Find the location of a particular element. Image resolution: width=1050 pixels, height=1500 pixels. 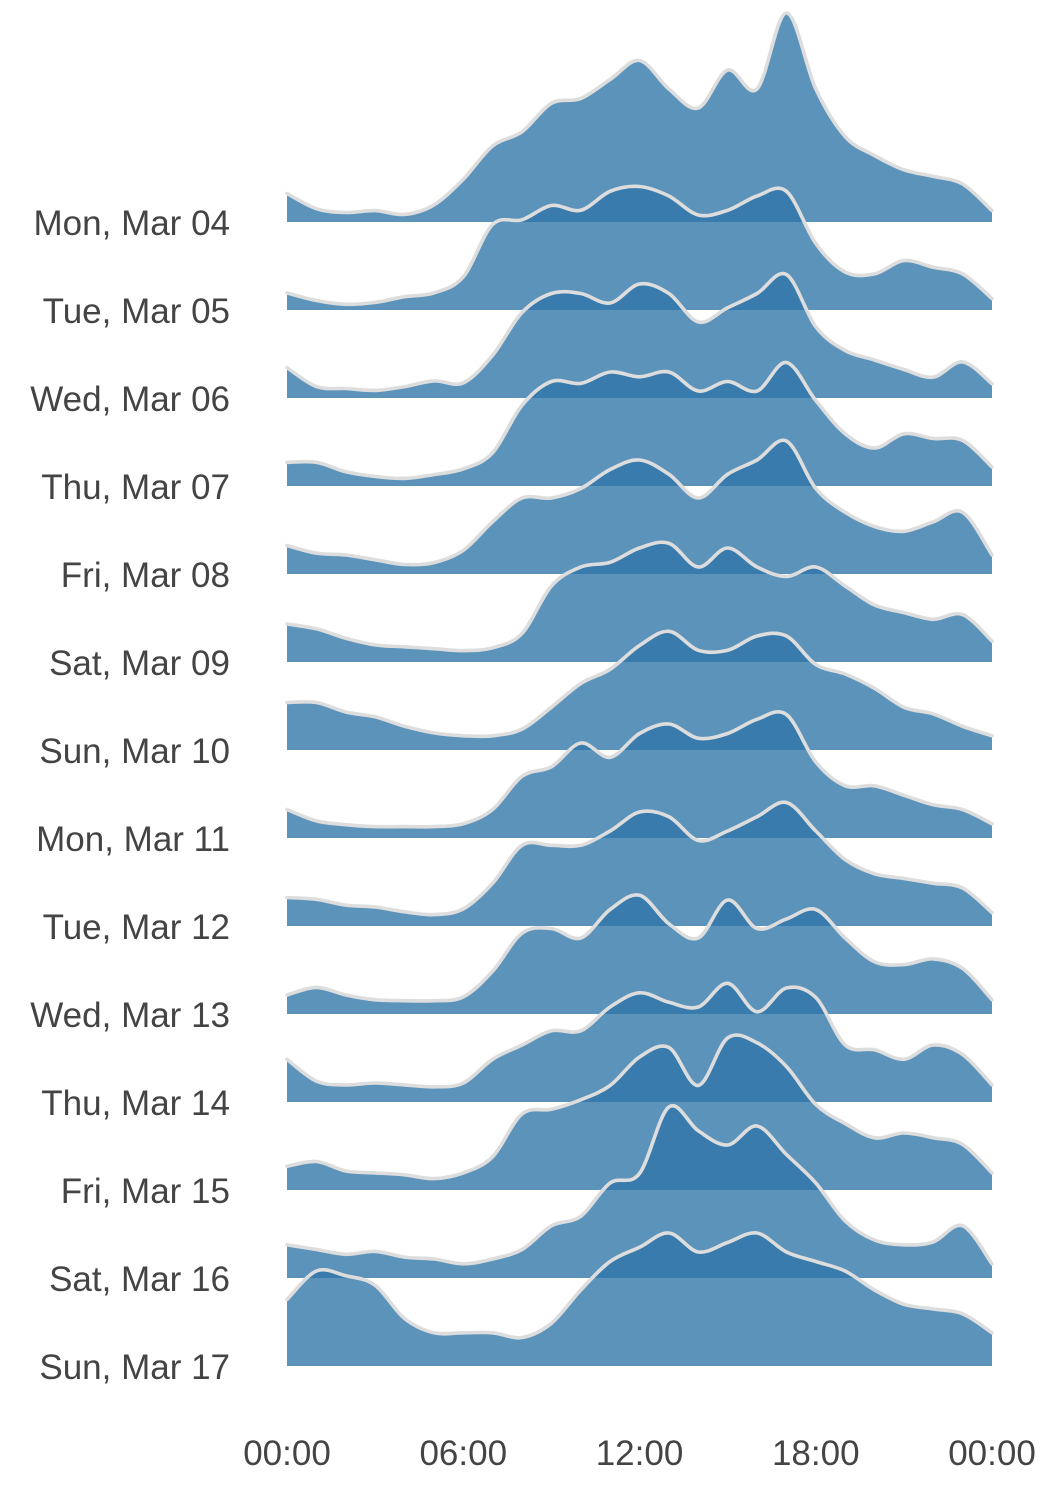

x-tick-label: 06:00 is located at coordinates (463, 1453).